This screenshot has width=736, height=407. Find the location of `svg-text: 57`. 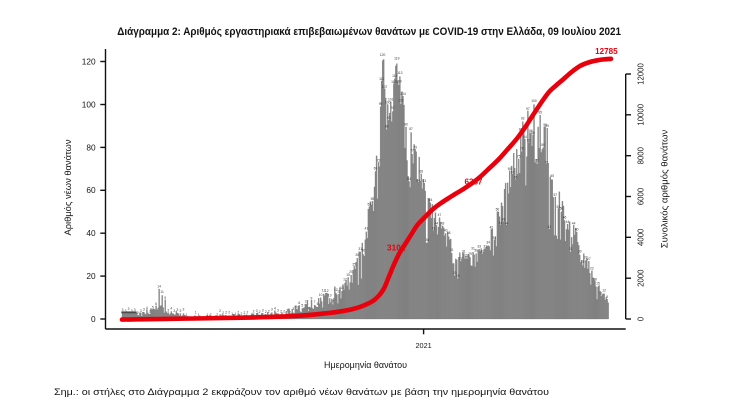

svg-text: 57 is located at coordinates (555, 195).